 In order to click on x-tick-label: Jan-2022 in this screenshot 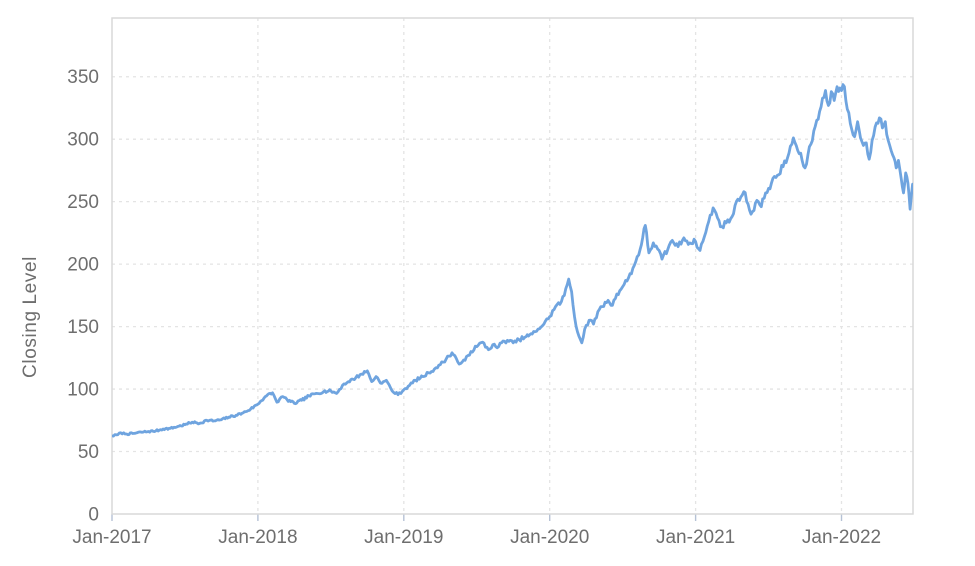, I will do `click(841, 537)`.